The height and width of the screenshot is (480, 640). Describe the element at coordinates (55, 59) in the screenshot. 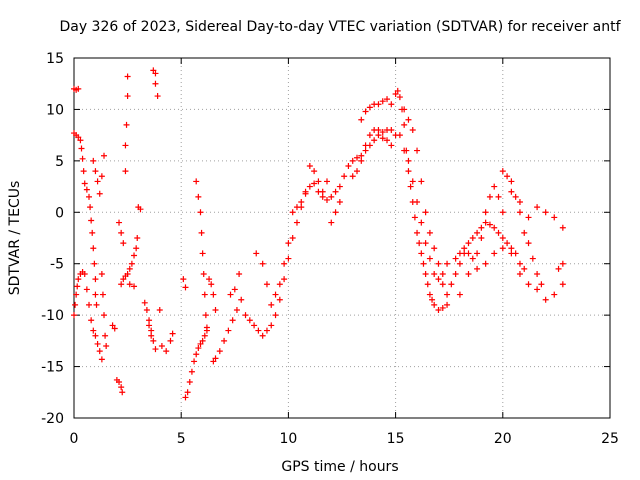

I see `y-tick-label: 15` at that location.